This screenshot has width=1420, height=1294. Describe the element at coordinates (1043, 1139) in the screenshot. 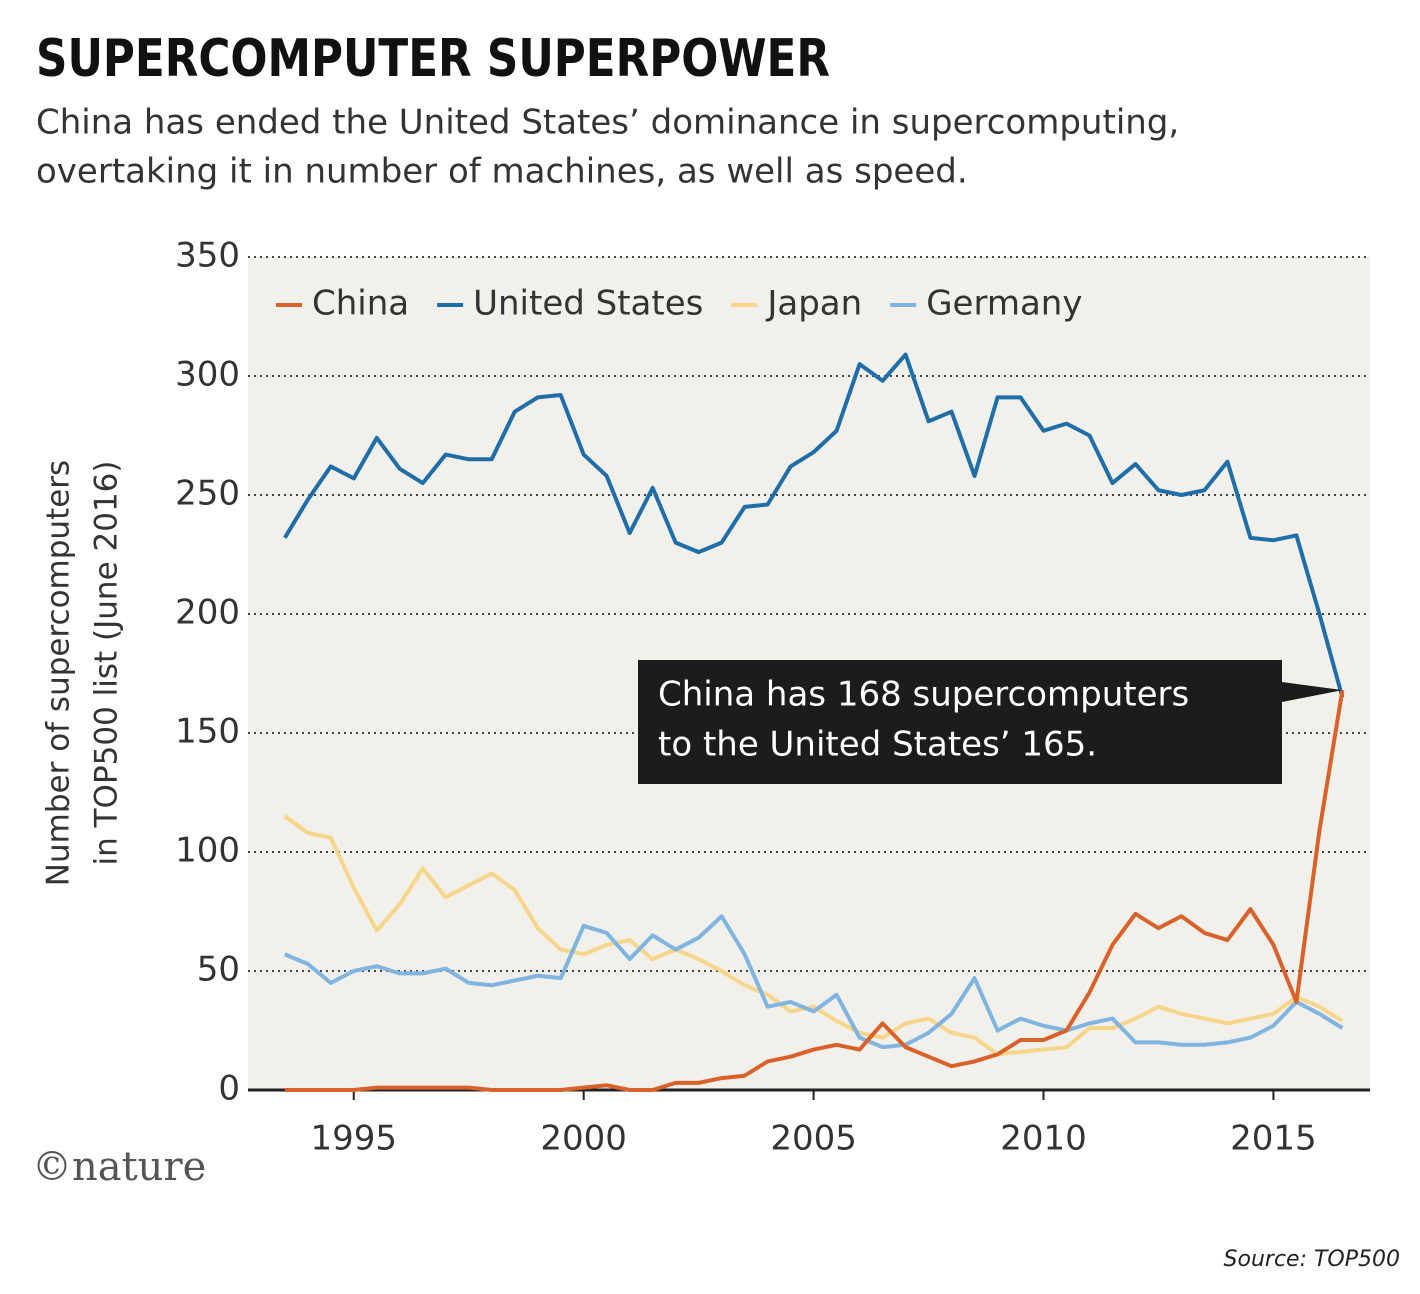

I see `x-tick-label: 2010` at that location.